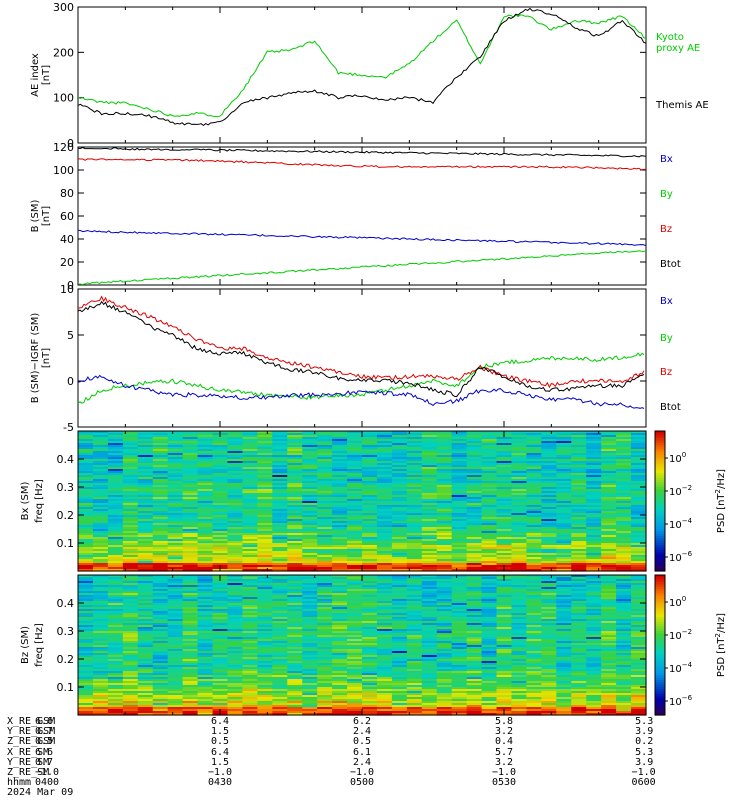 The height and width of the screenshot is (800, 750). I want to click on legend-label: Themis AE, so click(682, 105).